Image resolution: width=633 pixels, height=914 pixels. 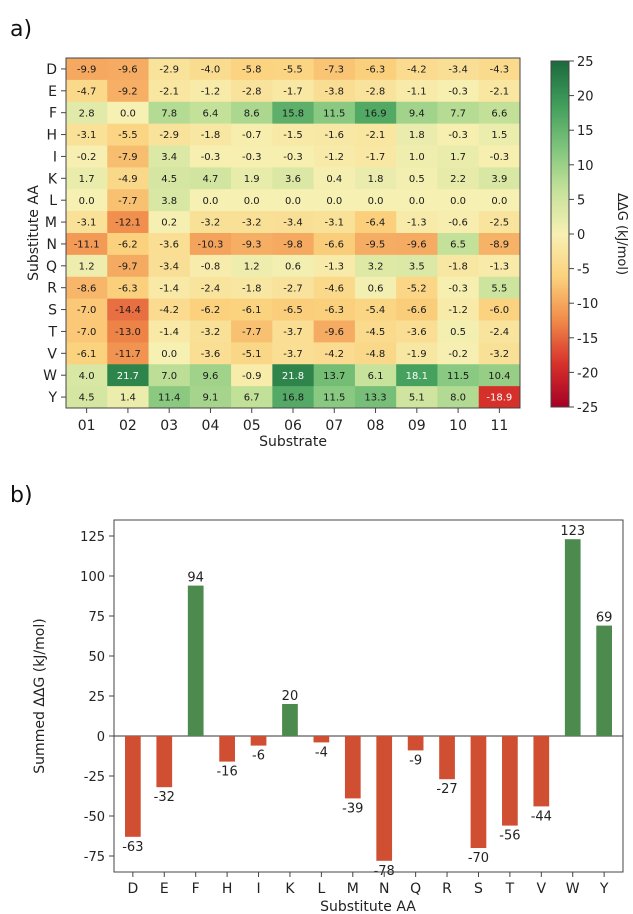 What do you see at coordinates (52, 332) in the screenshot?
I see `heatmap-y-tick-label: T` at bounding box center [52, 332].